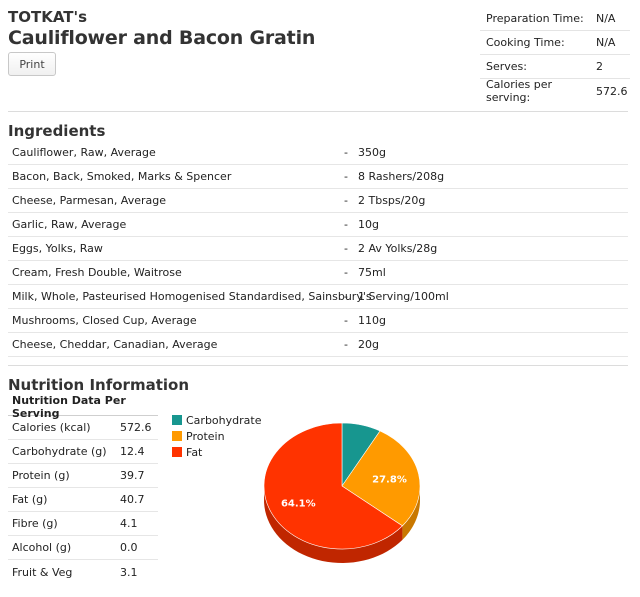  What do you see at coordinates (42, 572) in the screenshot?
I see `nutrition-label: Fruit & Veg` at bounding box center [42, 572].